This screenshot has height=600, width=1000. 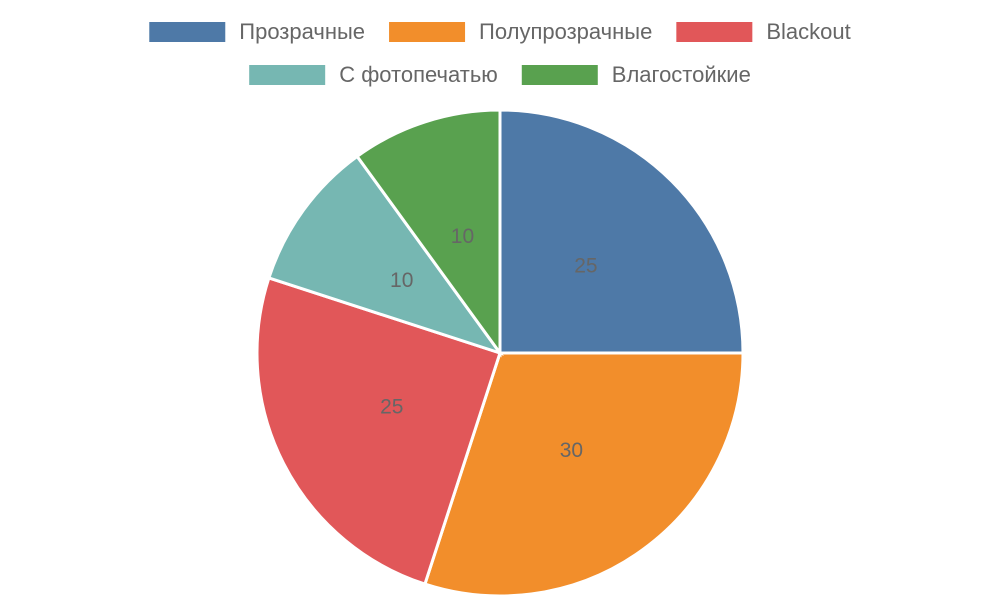 I want to click on legend-label: Blackout, so click(x=808, y=31).